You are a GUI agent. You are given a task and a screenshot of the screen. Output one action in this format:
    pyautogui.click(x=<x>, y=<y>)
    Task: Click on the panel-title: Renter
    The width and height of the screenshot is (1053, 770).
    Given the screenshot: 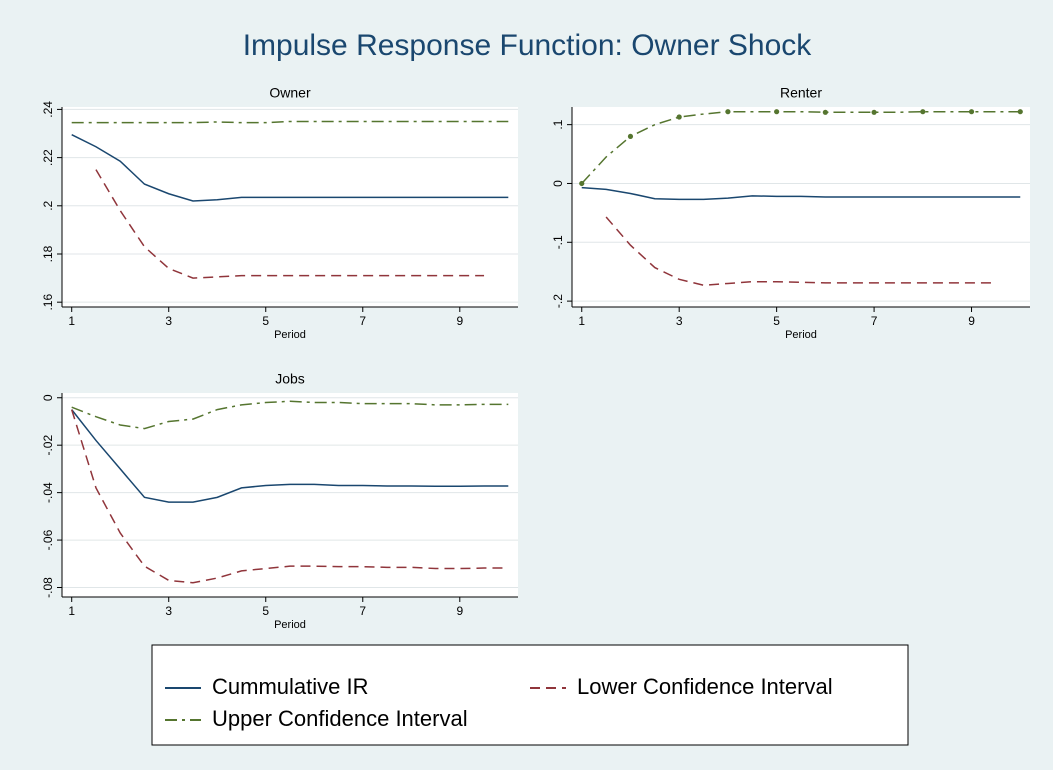 What is the action you would take?
    pyautogui.click(x=801, y=93)
    